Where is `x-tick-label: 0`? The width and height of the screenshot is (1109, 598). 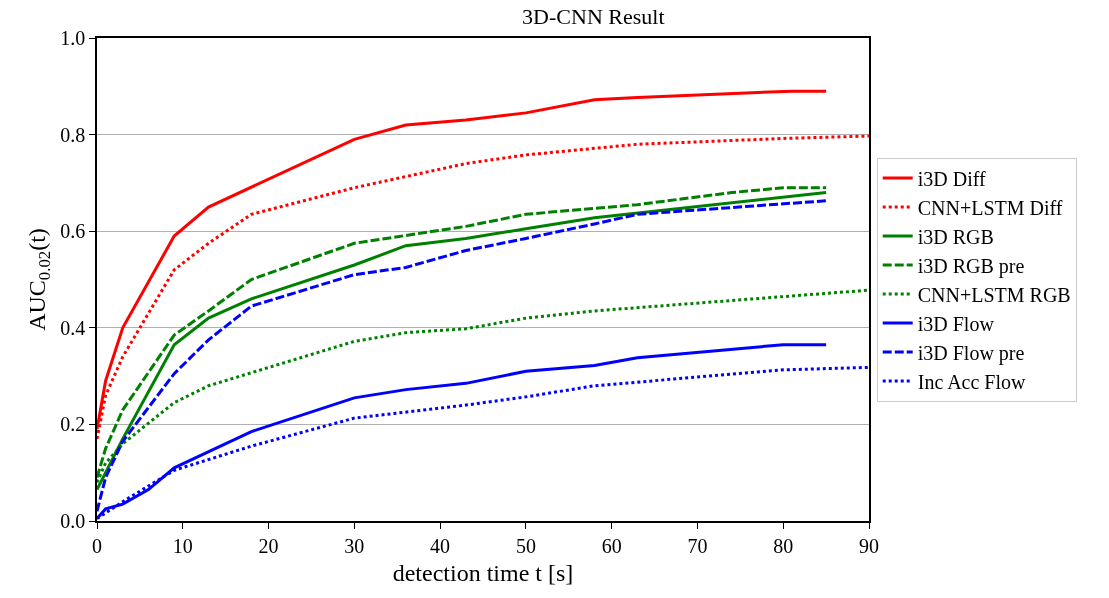
x-tick-label: 0 is located at coordinates (97, 545).